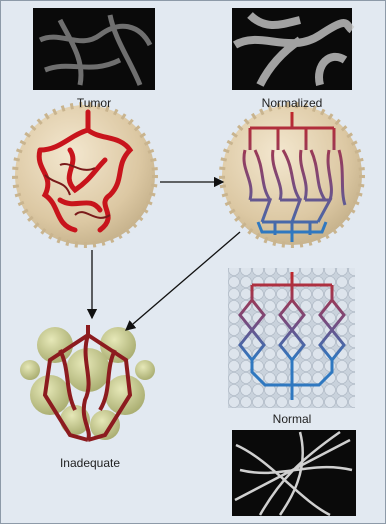 The height and width of the screenshot is (524, 386). Describe the element at coordinates (293, 49) in the screenshot. I see `normalized-micrograph` at that location.